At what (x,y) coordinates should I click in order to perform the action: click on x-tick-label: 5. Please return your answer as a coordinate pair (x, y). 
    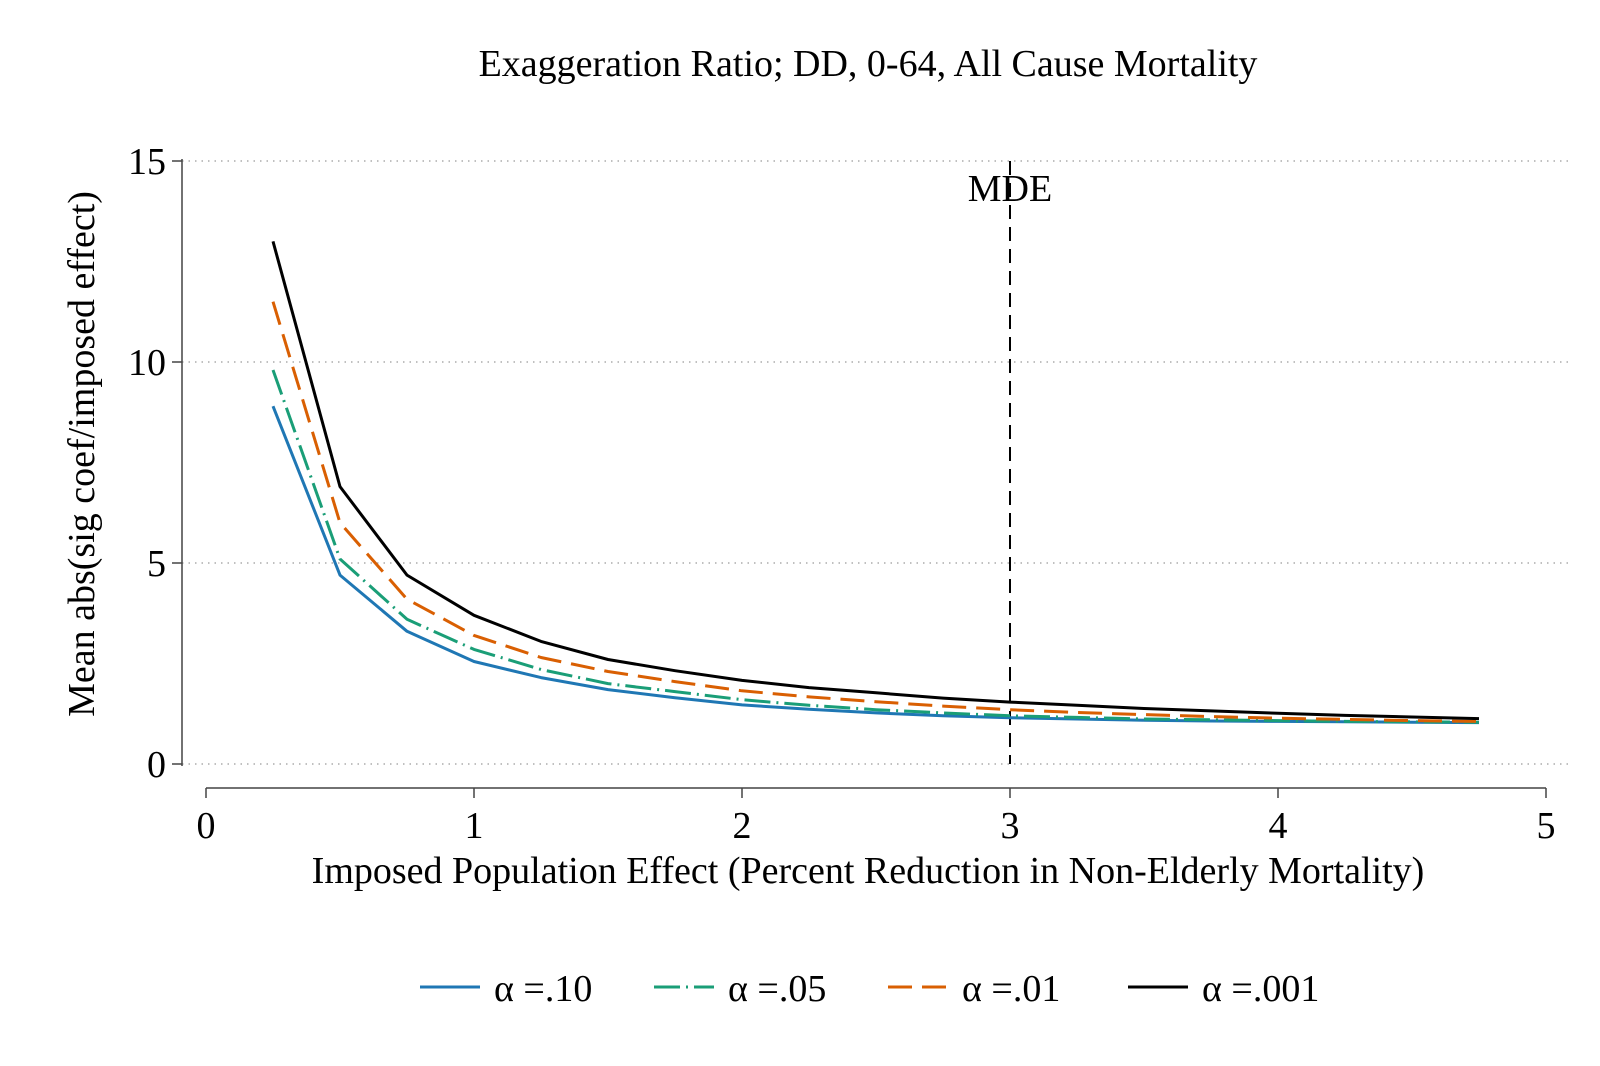
    Looking at the image, I should click on (1546, 826).